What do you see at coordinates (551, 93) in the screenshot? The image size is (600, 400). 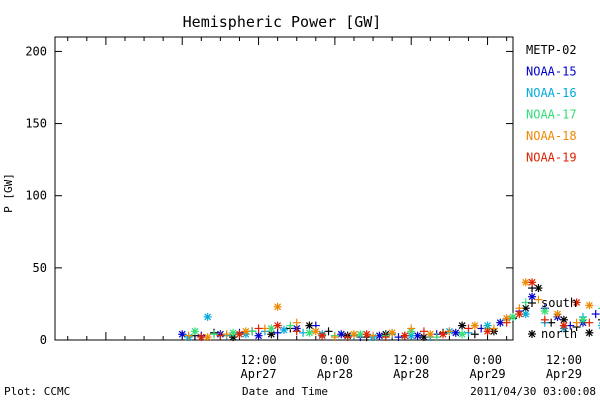 I see `legend-entry: NOAA-16` at bounding box center [551, 93].